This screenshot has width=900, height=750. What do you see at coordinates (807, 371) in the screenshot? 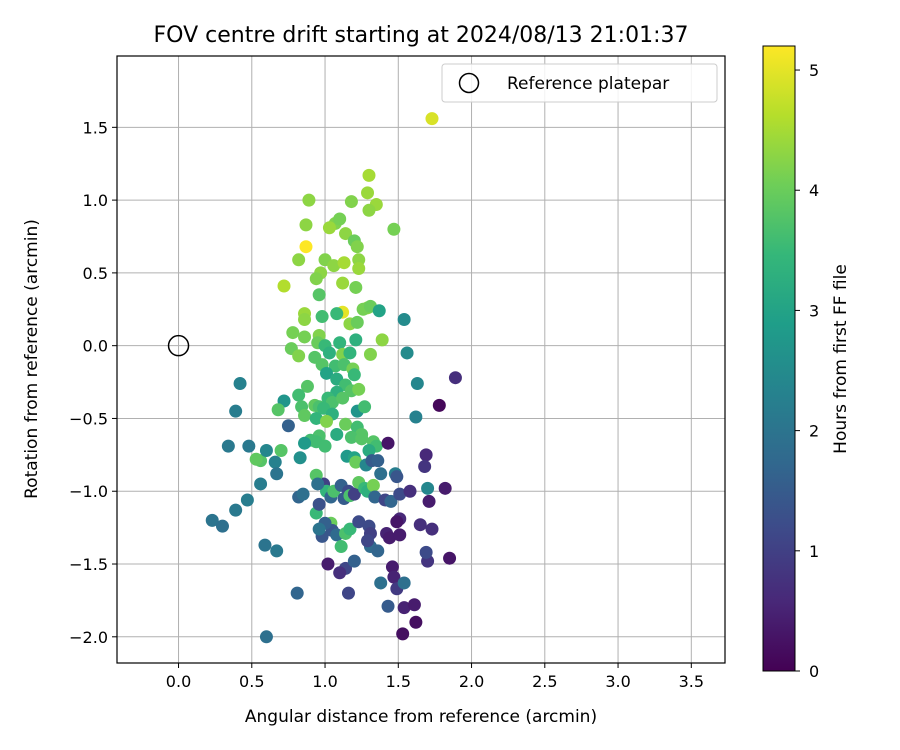
I see `colorbar-ticks: 0 1 2 3 4 5` at bounding box center [807, 371].